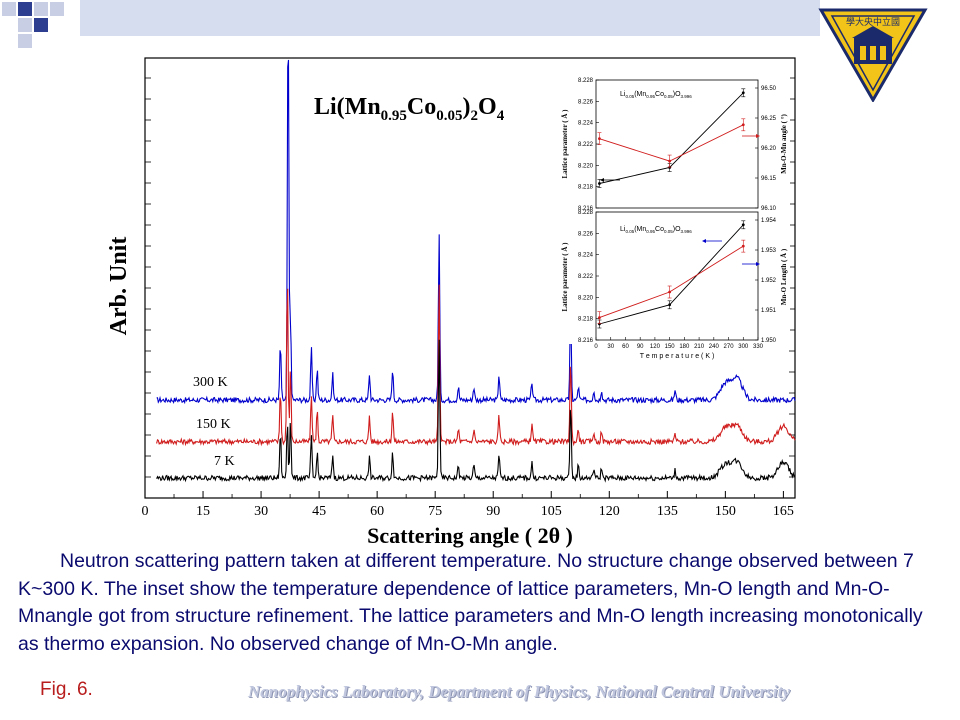 The image size is (960, 720). Describe the element at coordinates (677, 94) in the screenshot. I see `inset1-title-part: )O` at that location.